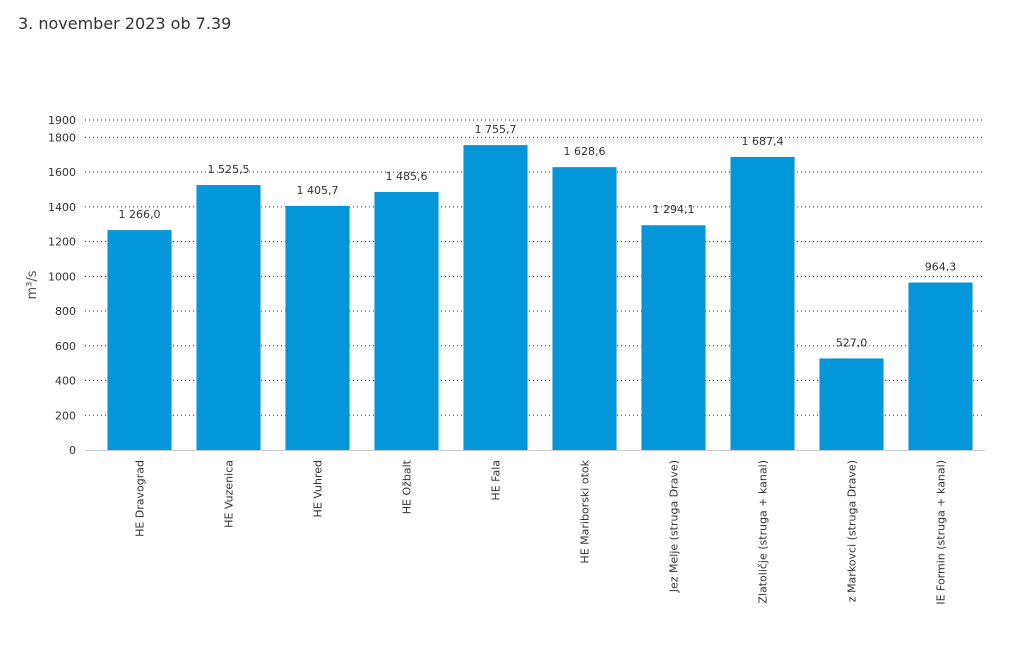 This screenshot has height=652, width=1025. Describe the element at coordinates (674, 209) in the screenshot. I see `data-label: 1 294,1` at that location.